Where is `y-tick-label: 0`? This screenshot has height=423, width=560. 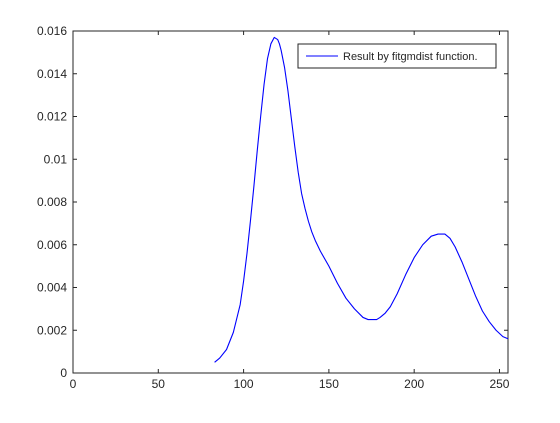
y-tick-label: 0 is located at coordinates (63, 373).